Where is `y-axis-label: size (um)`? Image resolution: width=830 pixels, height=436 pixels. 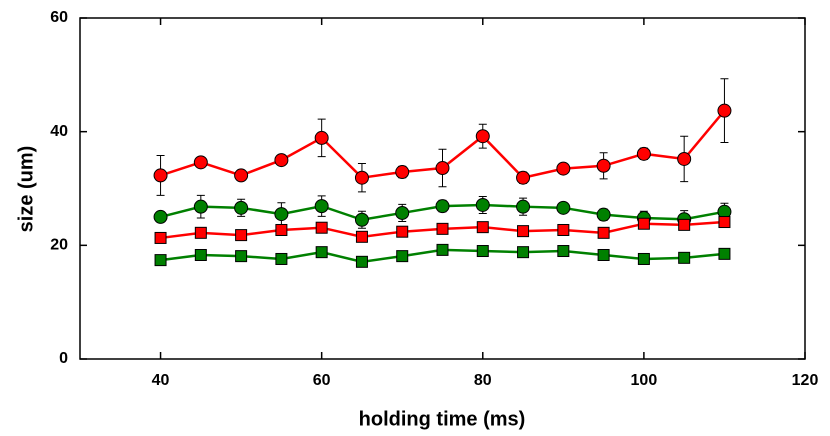 y-axis-label: size (um) is located at coordinates (26, 189).